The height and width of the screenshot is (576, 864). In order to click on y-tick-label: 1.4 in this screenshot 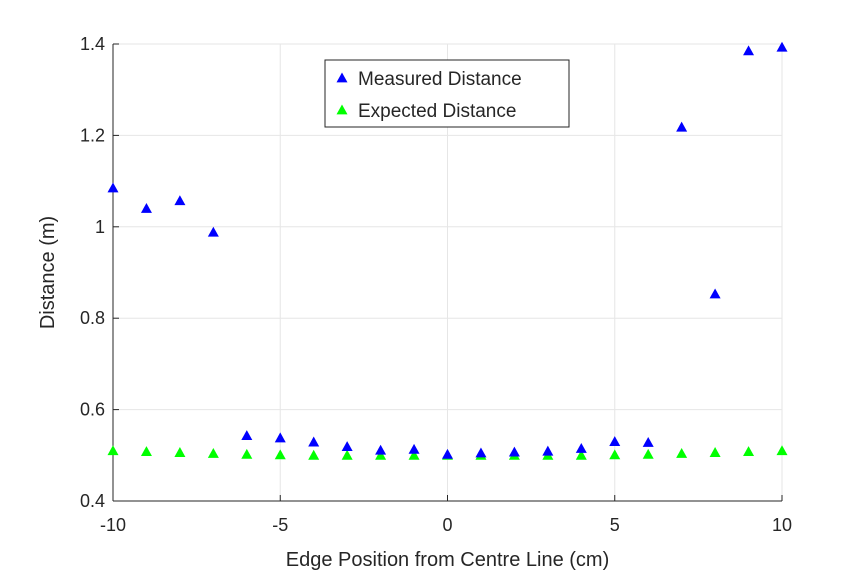, I will do `click(92, 44)`.